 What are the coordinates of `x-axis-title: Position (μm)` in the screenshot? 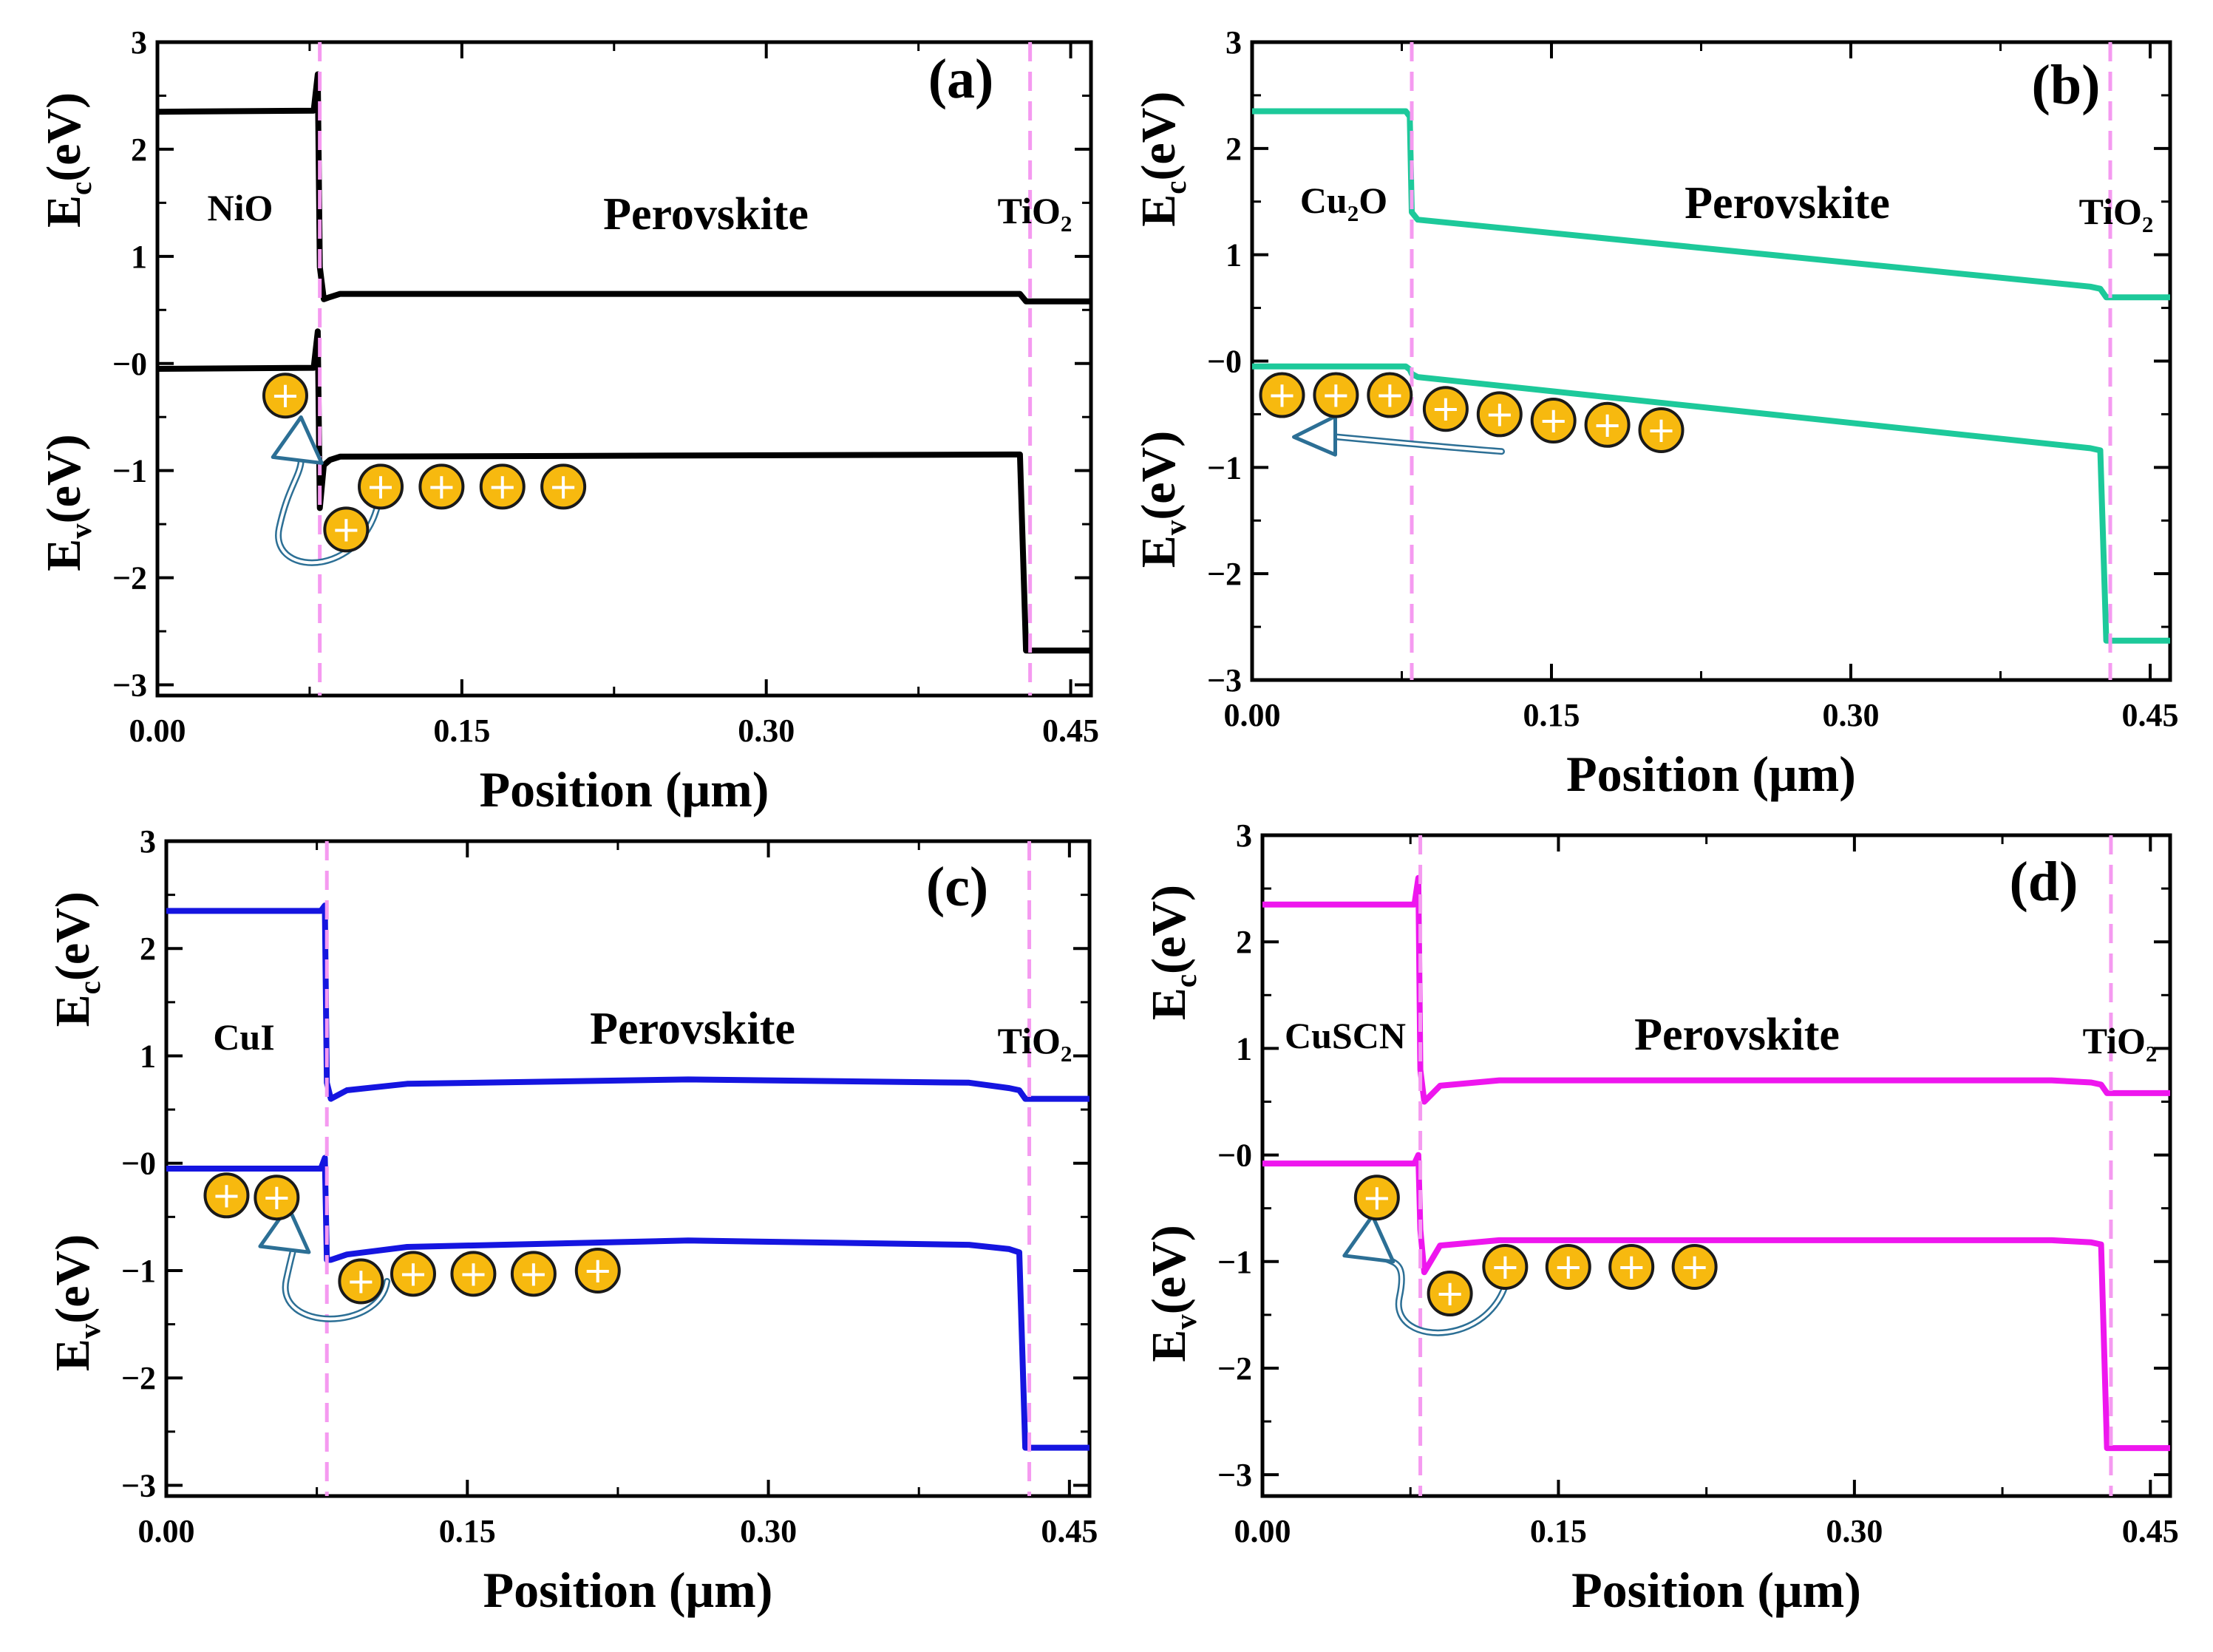 It's located at (628, 1590).